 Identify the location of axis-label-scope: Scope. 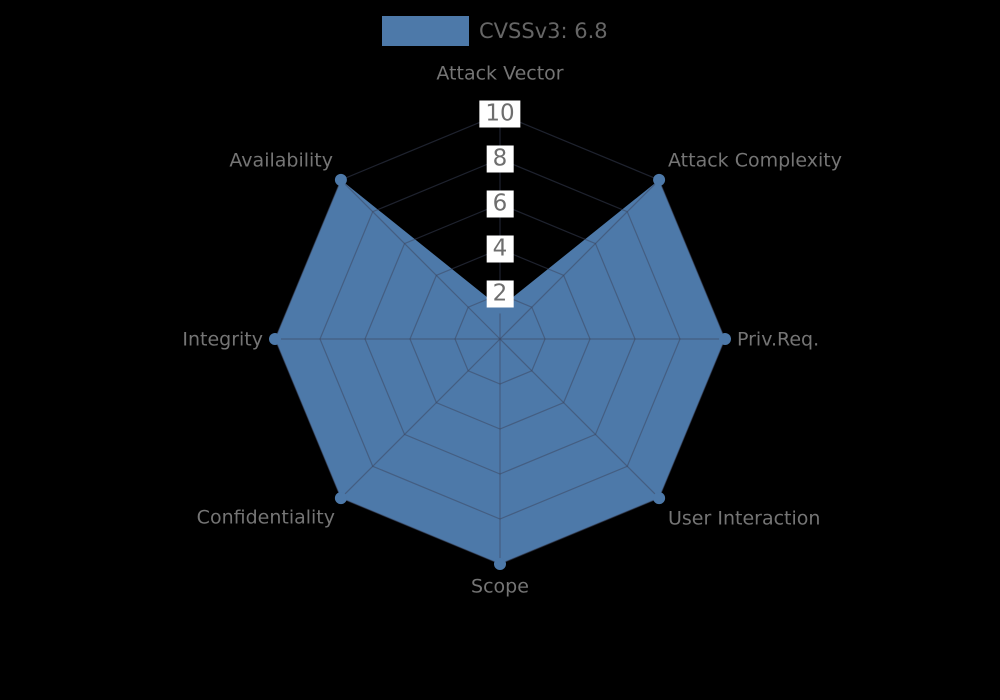
(500, 586).